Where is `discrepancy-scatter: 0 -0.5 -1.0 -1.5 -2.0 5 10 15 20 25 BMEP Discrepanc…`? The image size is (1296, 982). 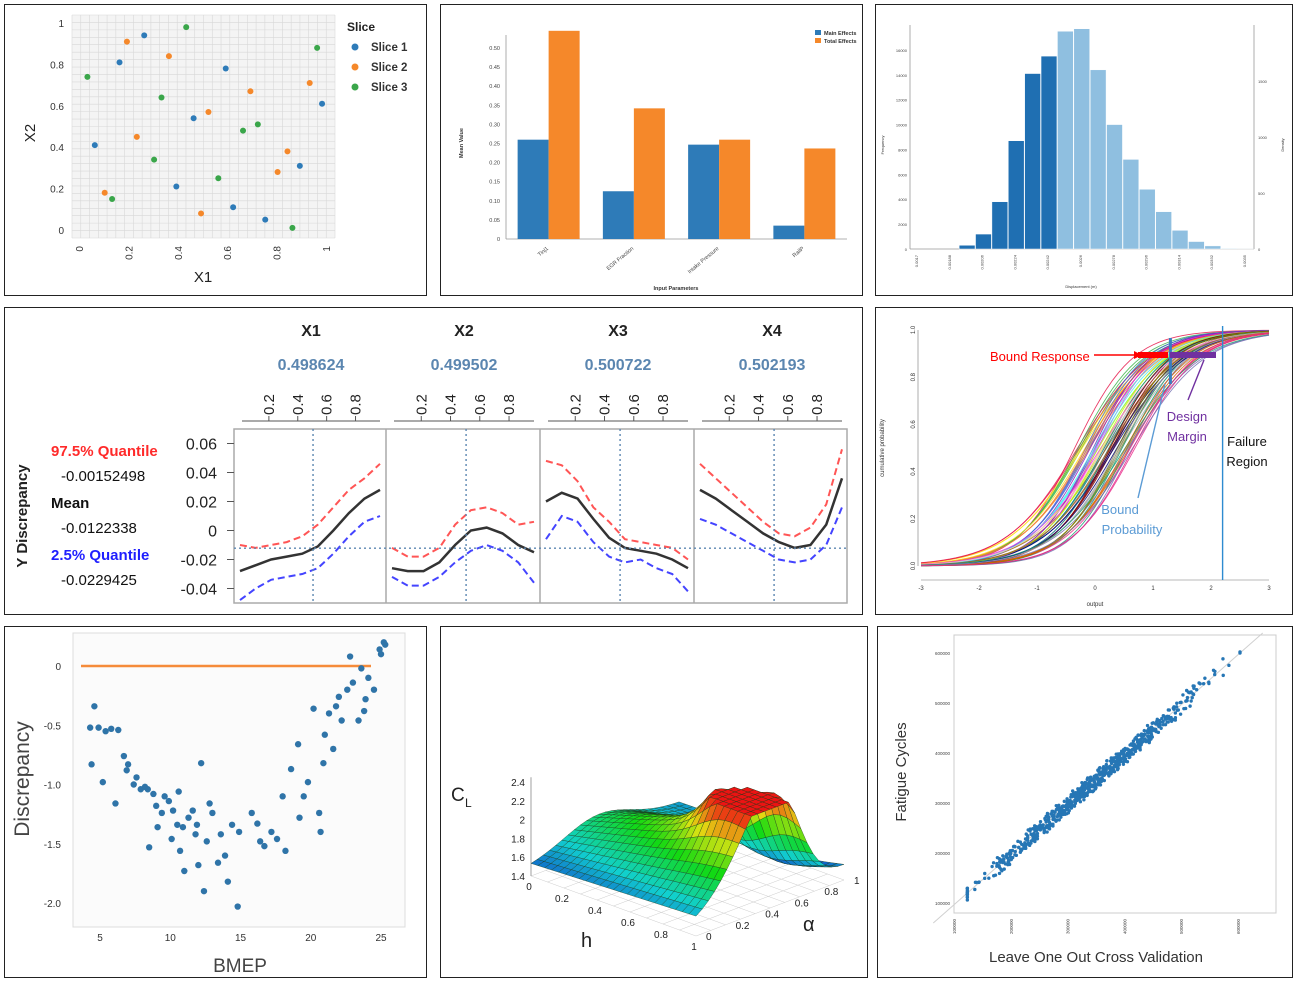 discrepancy-scatter: 0 -0.5 -1.0 -1.5 -2.0 5 10 15 20 25 BMEP Discrepanc… is located at coordinates (208, 804).